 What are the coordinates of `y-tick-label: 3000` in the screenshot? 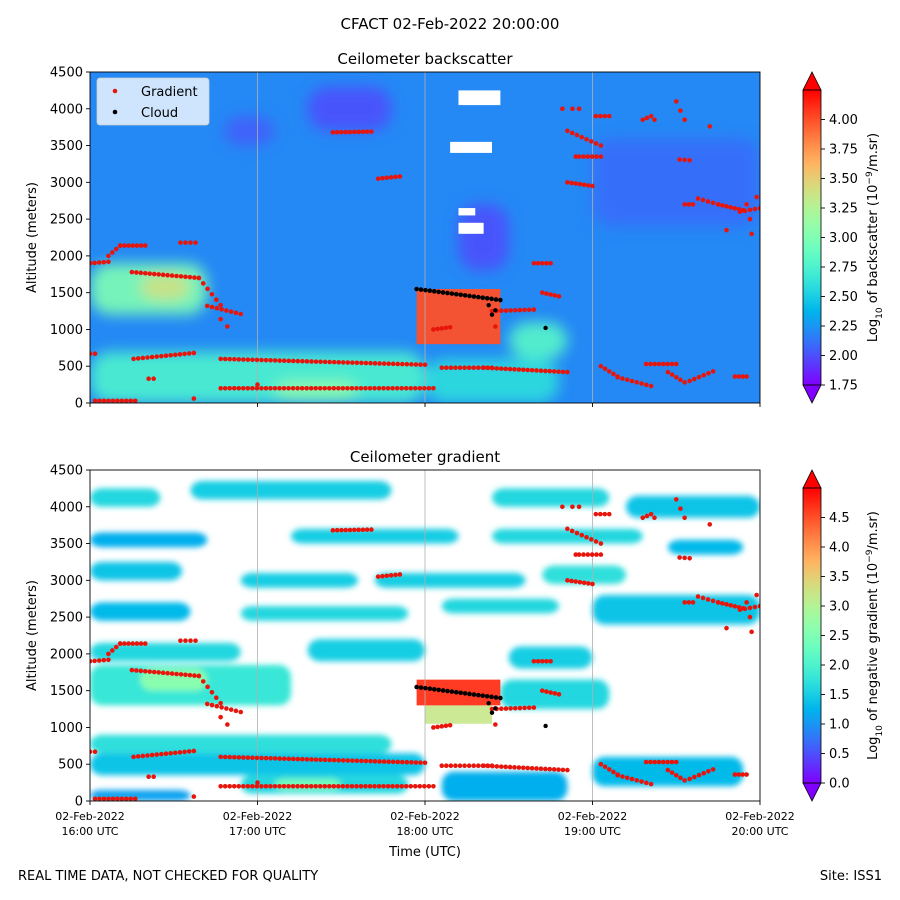 It's located at (66, 581).